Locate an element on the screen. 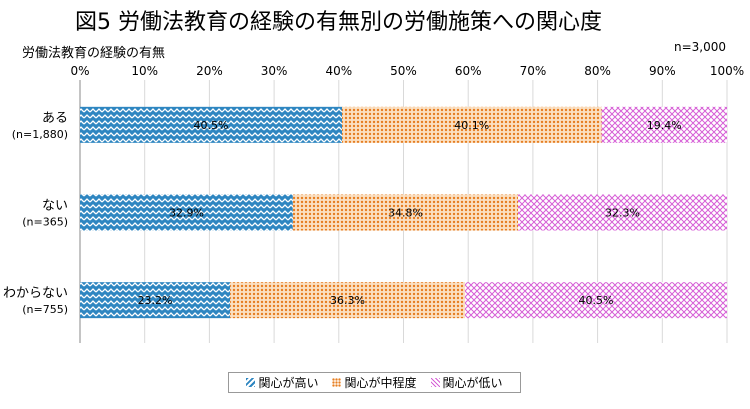 This screenshot has width=750, height=409. x-tick-label: 70% is located at coordinates (533, 71).